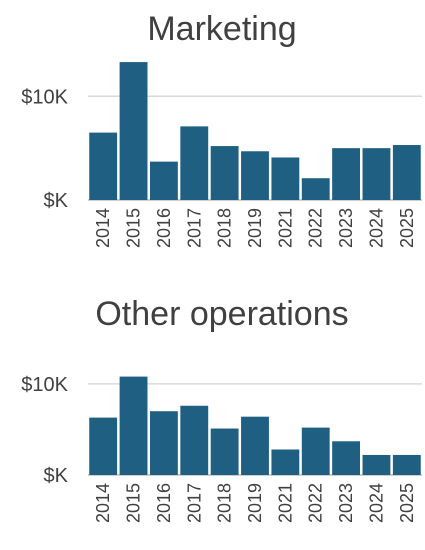 This screenshot has height=550, width=425. I want to click on bars, so click(255, 425).